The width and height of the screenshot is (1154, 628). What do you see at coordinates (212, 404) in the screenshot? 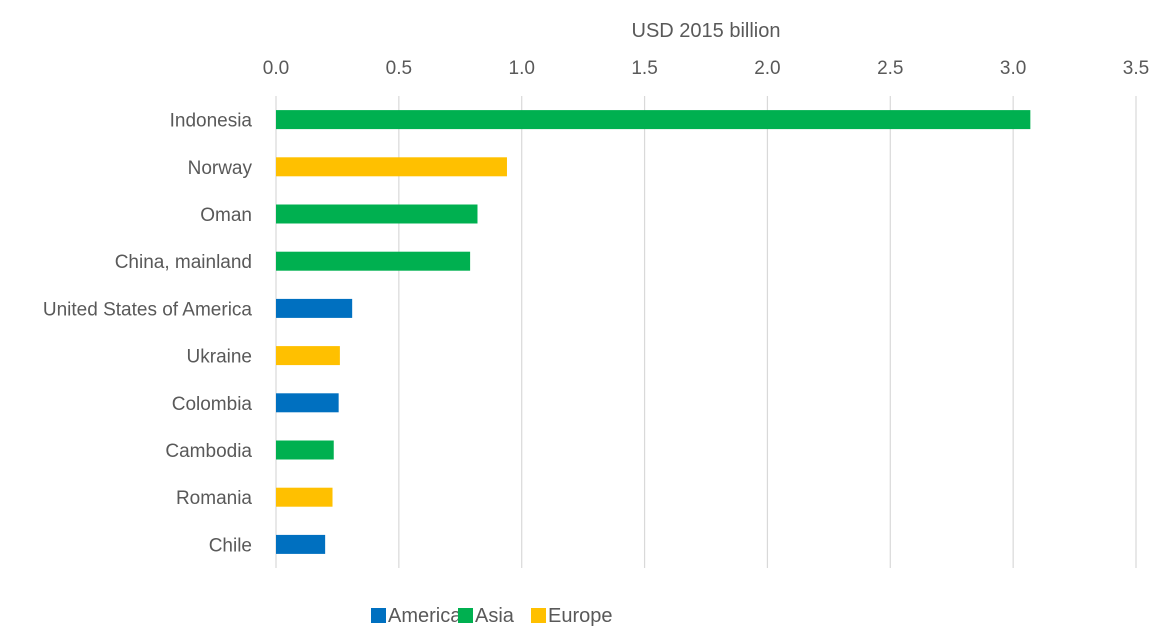
I see `category-label: Colombia` at bounding box center [212, 404].